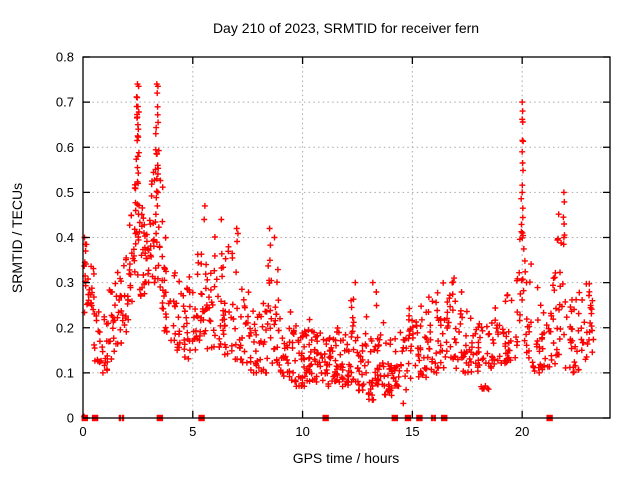 The image size is (640, 480). I want to click on y-tick-label: 0.1, so click(65, 372).